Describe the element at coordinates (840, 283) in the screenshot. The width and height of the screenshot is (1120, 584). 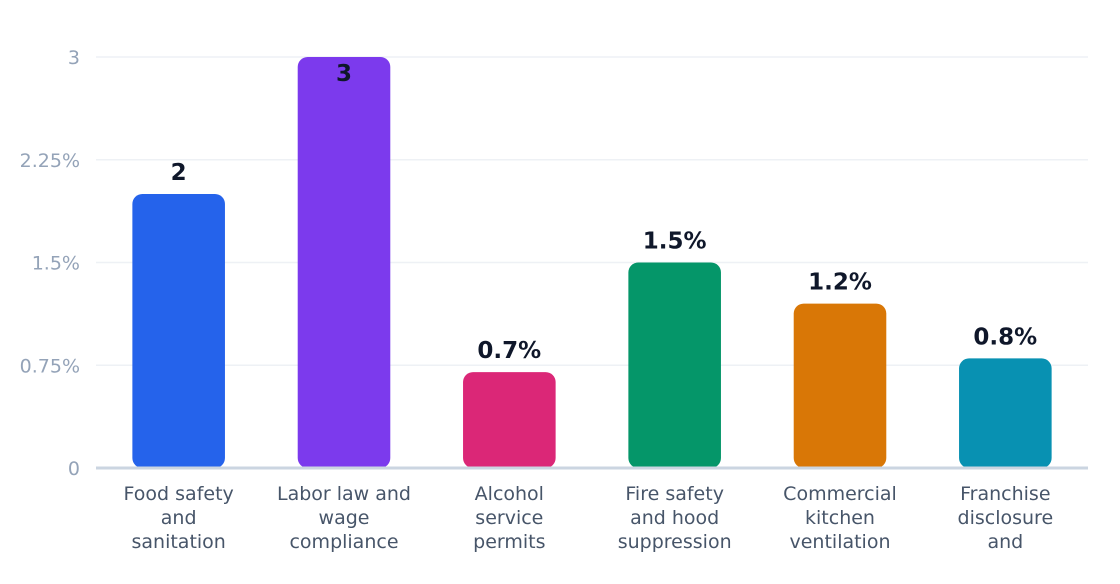
I see `data-label: 1.2%` at that location.